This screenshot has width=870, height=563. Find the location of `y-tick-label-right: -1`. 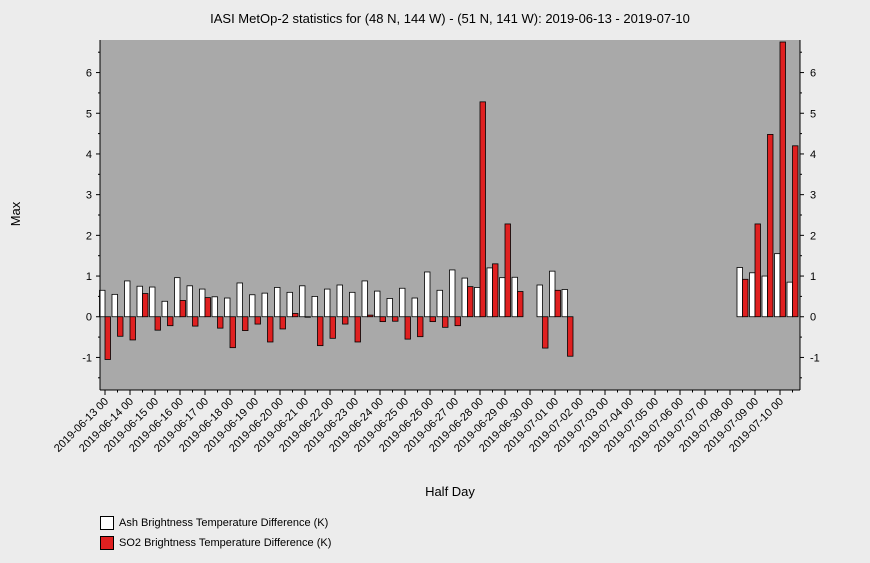

y-tick-label-right: -1 is located at coordinates (815, 358).